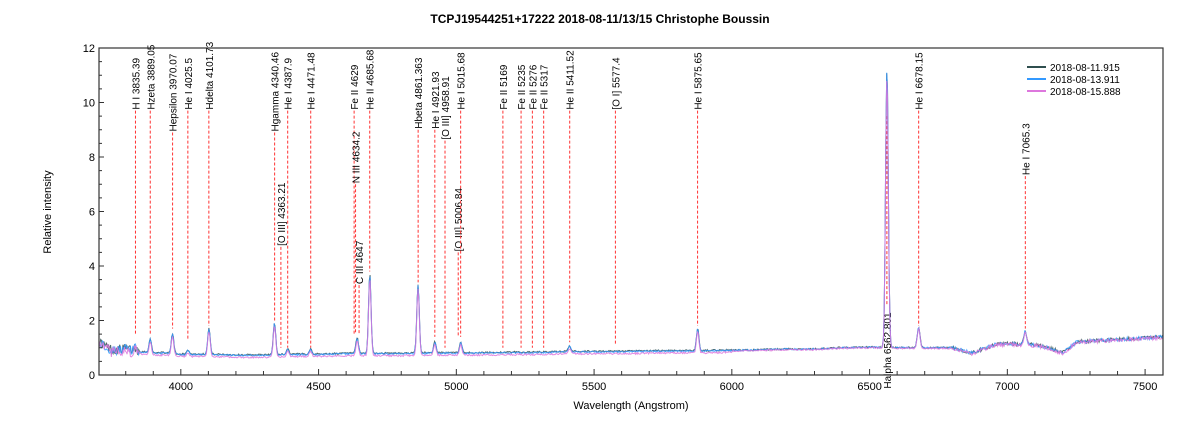 The height and width of the screenshot is (429, 1200). Describe the element at coordinates (92, 158) in the screenshot. I see `y-tick-label: 8` at that location.